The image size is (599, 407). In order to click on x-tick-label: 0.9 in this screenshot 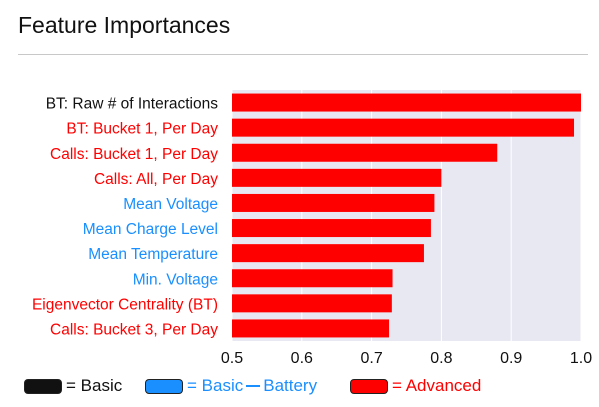, I will do `click(511, 358)`.